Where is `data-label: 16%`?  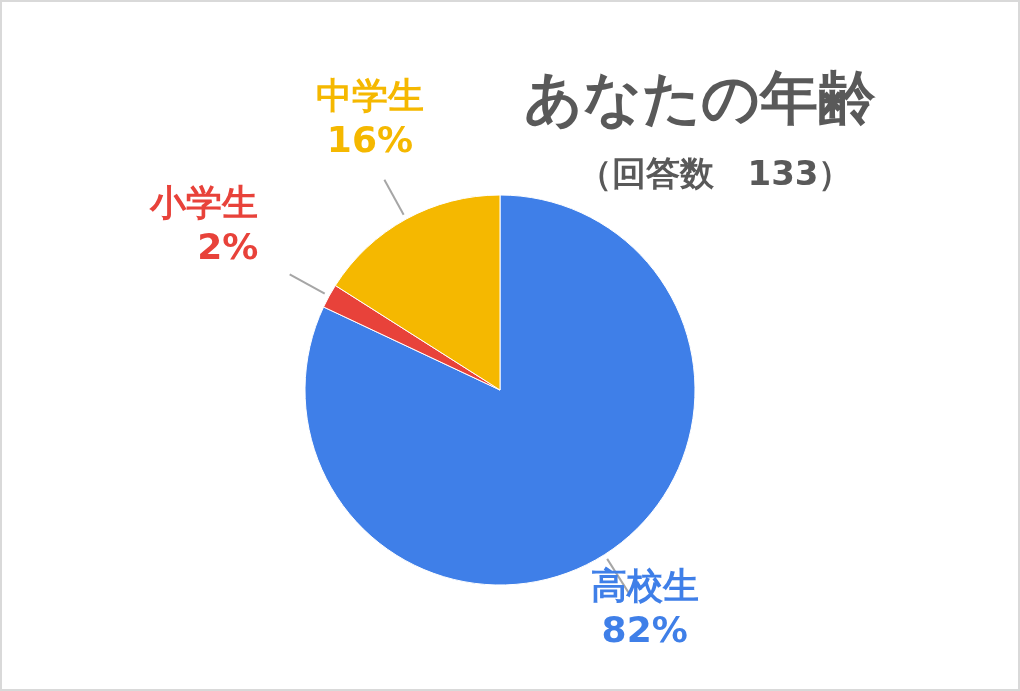 data-label: 16% is located at coordinates (370, 140).